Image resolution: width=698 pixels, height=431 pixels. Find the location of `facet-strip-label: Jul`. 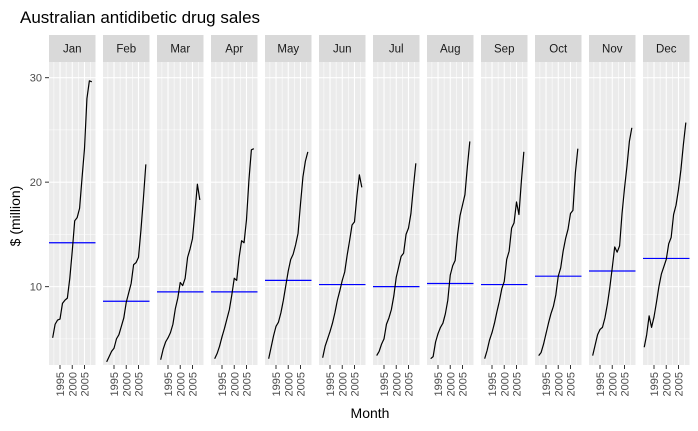

facet-strip-label: Jul is located at coordinates (396, 50).